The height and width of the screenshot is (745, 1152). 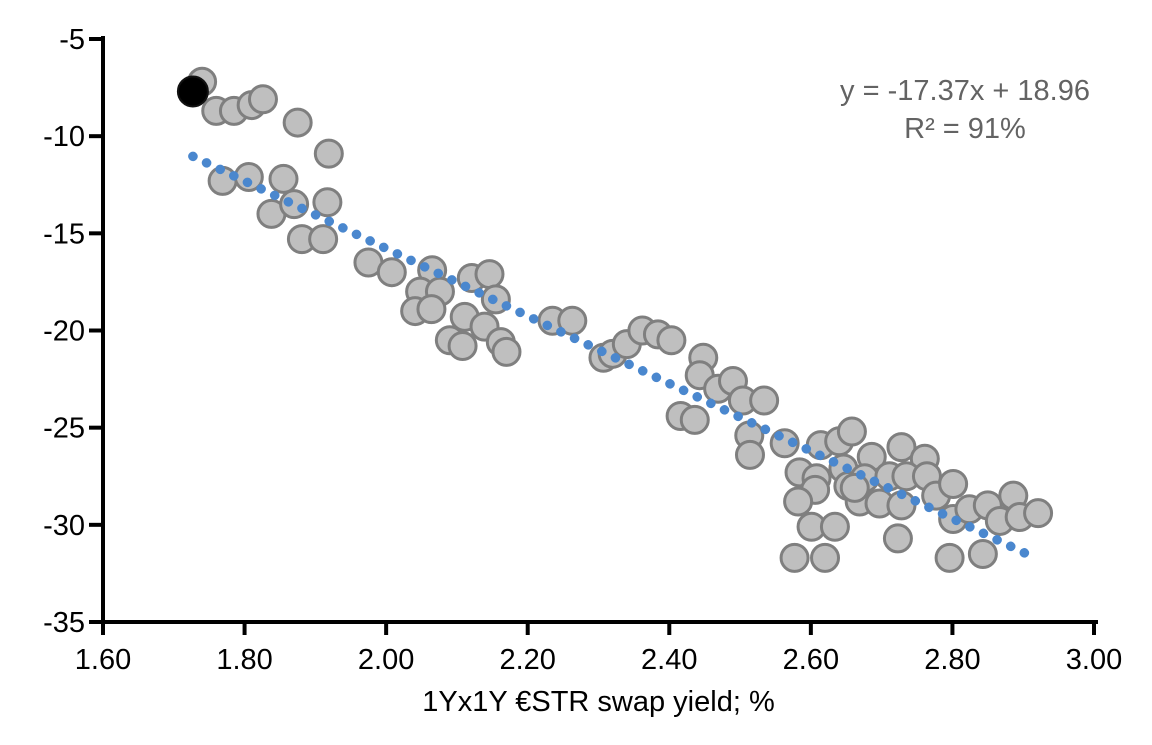 I want to click on y-tick-label: -15, so click(x=64, y=234).